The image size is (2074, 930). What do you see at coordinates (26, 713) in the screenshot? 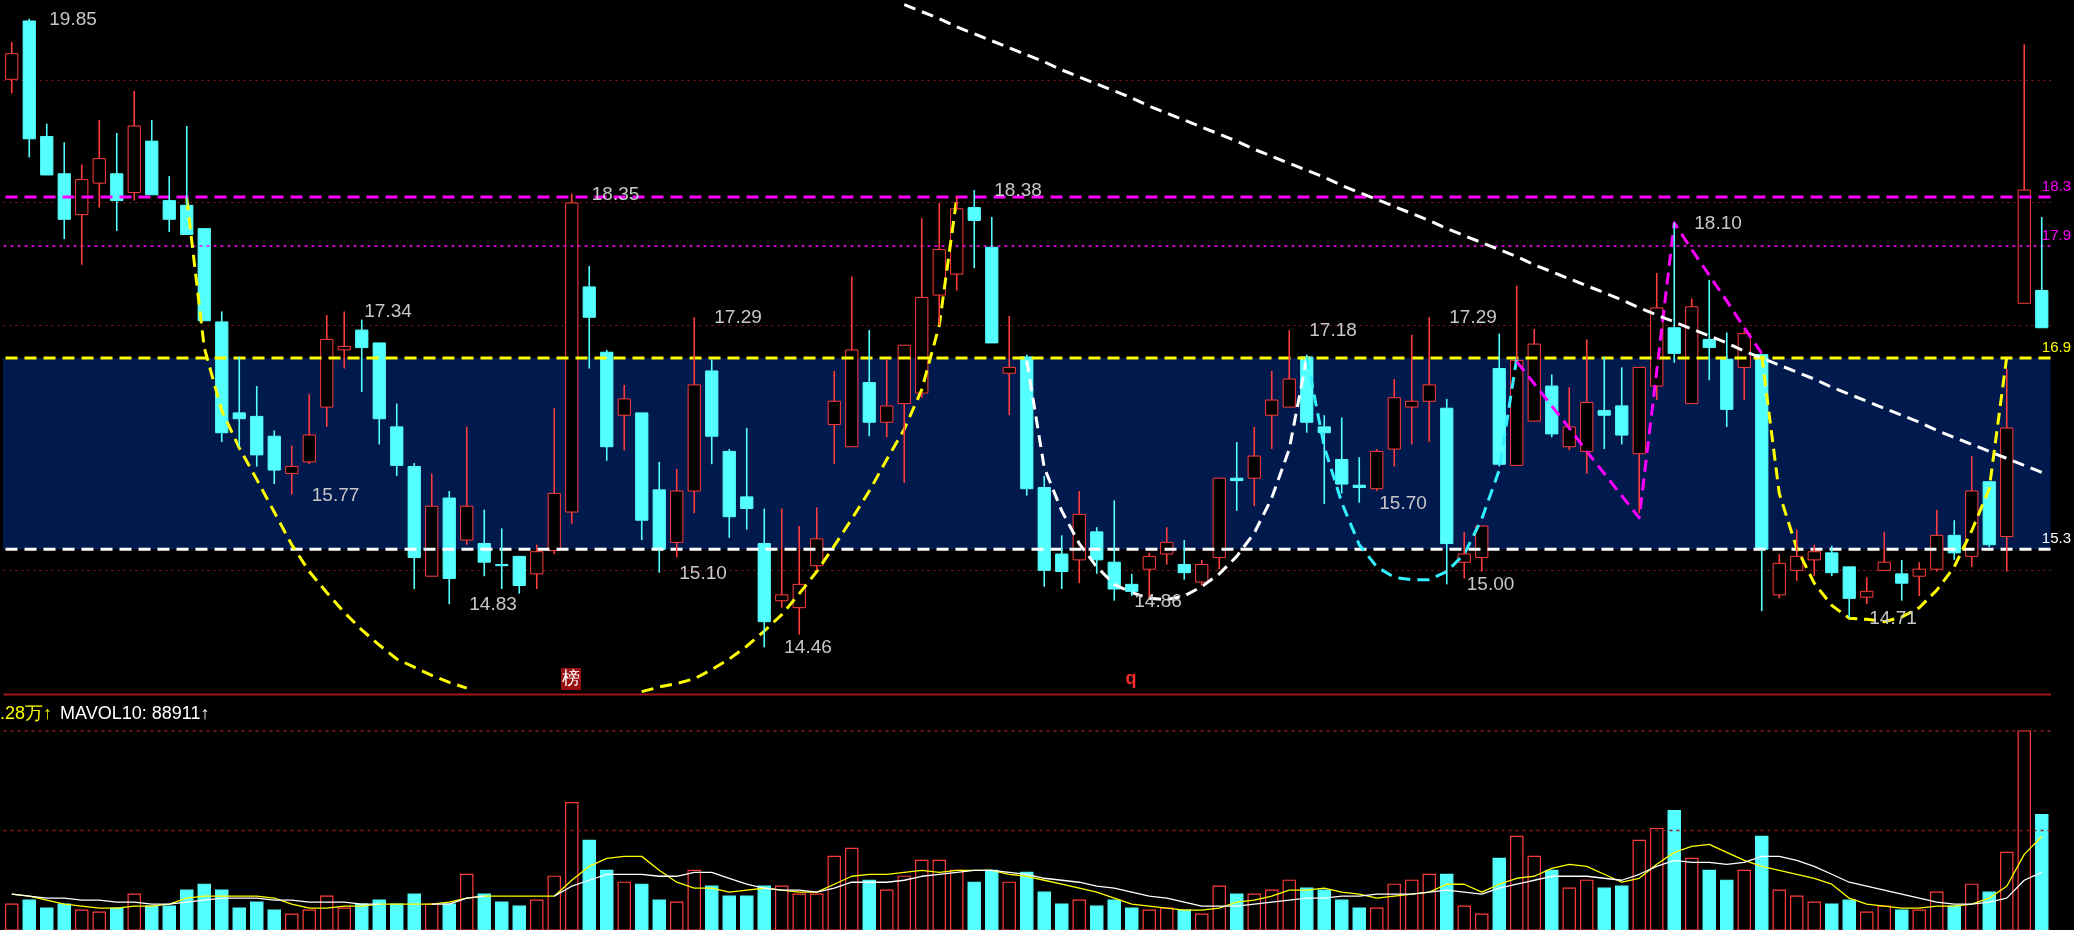
I see `text: .28万↑` at bounding box center [26, 713].